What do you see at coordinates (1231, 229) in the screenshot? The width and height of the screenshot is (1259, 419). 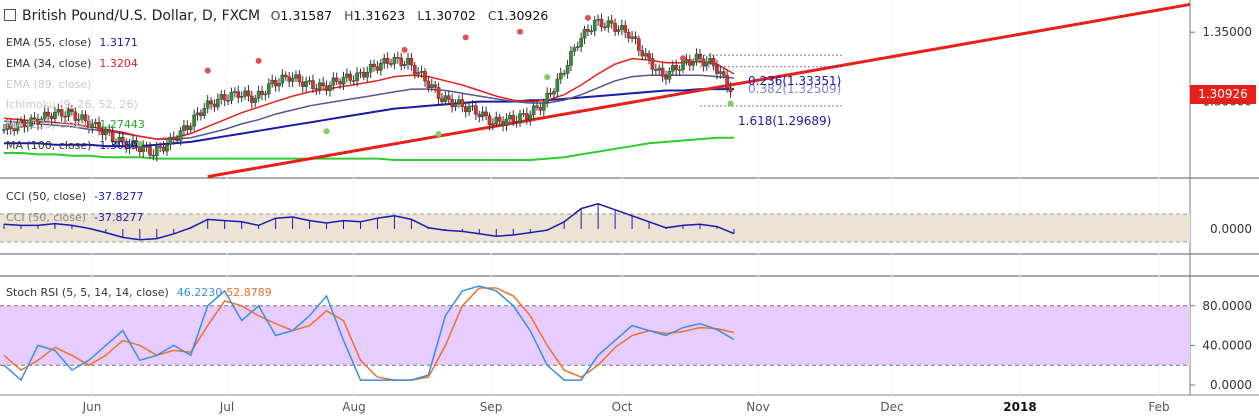 I see `cci-tick-label: 0.0000` at bounding box center [1231, 229].